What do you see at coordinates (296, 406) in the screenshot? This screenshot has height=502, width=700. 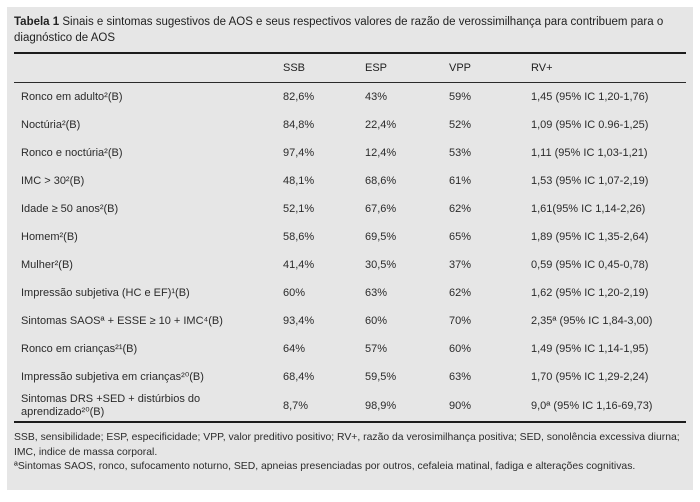 I see `cell-ssb: 8,7%` at bounding box center [296, 406].